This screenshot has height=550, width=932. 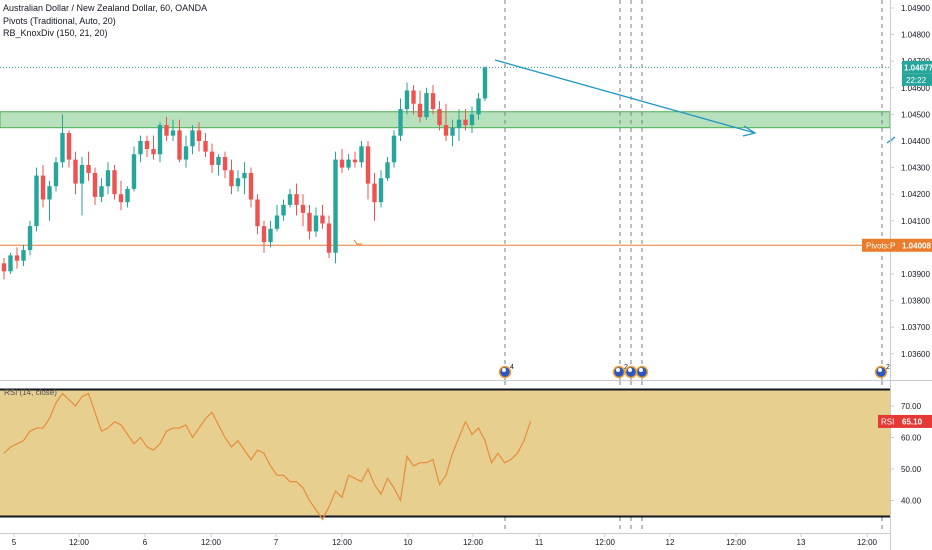 What do you see at coordinates (917, 67) in the screenshot?
I see `last-price-badge` at bounding box center [917, 67].